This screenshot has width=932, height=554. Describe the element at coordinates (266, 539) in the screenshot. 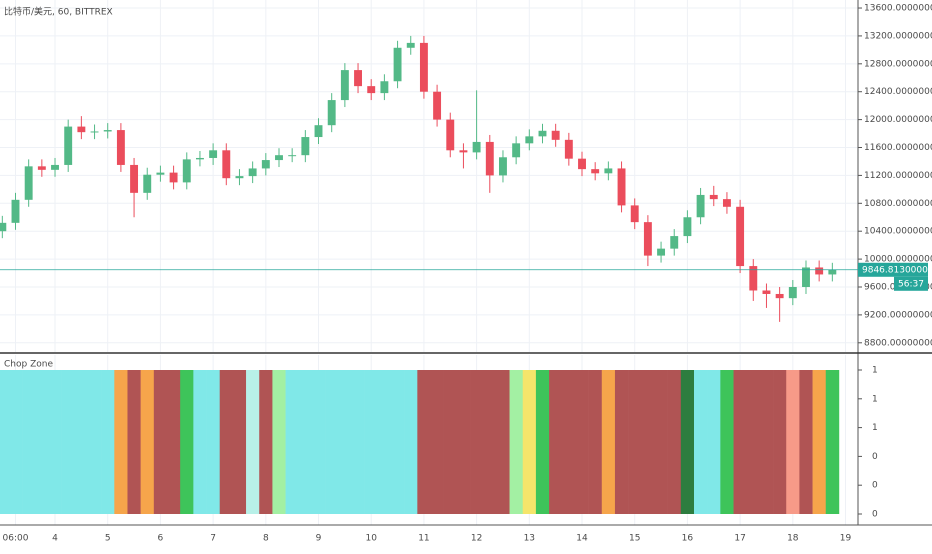

I see `x-tick-label: 8` at that location.